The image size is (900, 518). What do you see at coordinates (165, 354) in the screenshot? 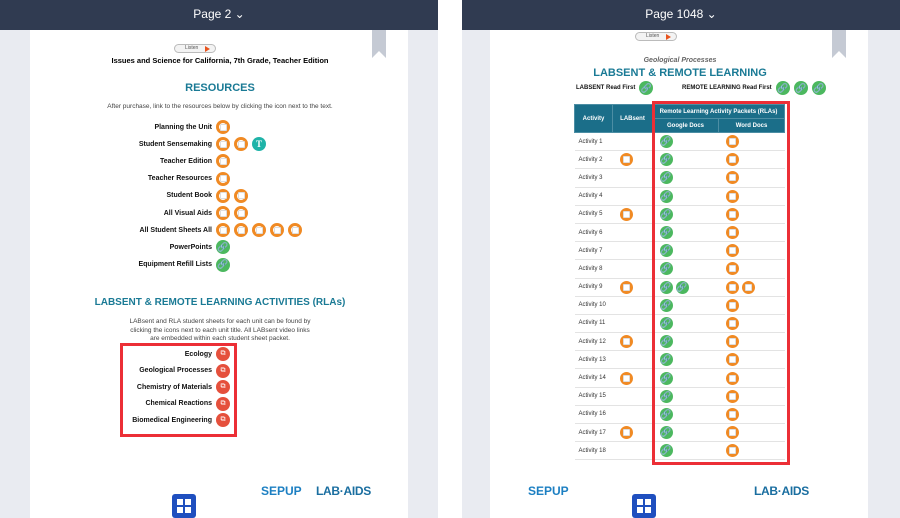
I see `unit-row: Ecology ⧉` at bounding box center [165, 354].